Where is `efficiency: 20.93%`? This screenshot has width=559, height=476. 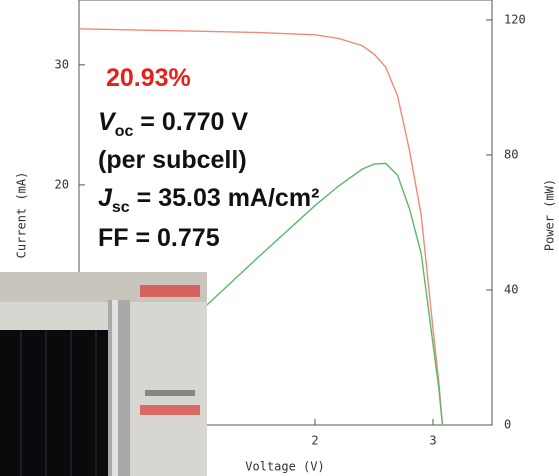
efficiency: 20.93% is located at coordinates (148, 78).